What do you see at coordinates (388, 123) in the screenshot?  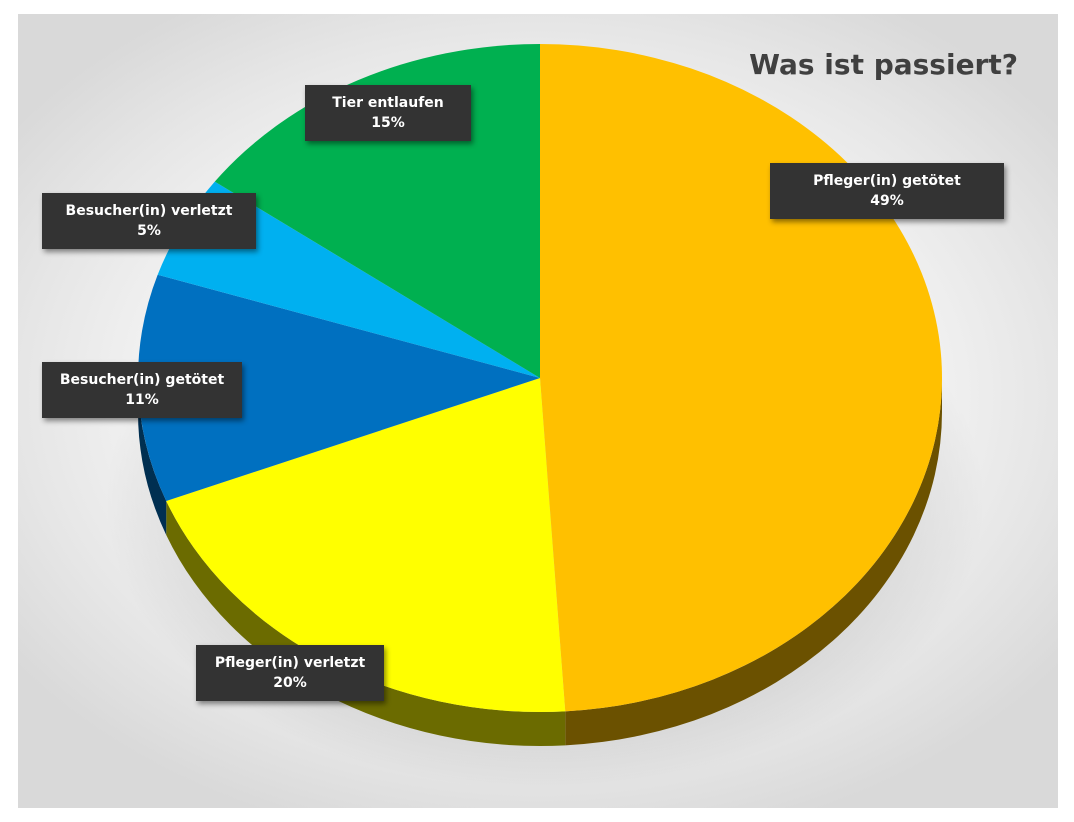 I see `data-label-value: 15%` at bounding box center [388, 123].